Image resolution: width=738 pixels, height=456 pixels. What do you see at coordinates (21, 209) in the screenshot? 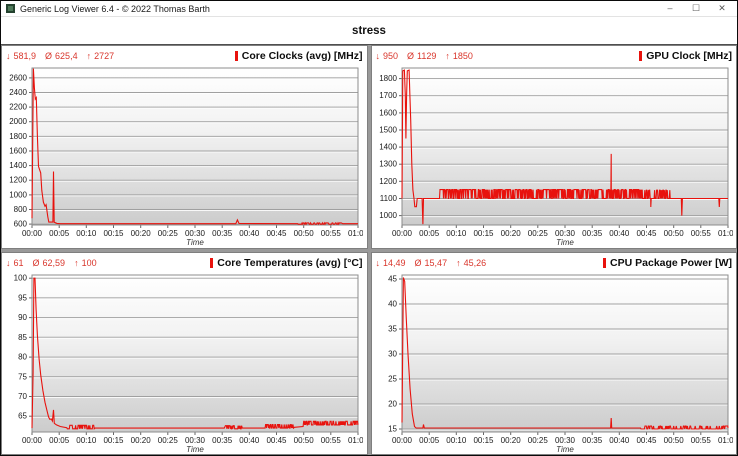
I see `svg-text: 800` at bounding box center [21, 209].